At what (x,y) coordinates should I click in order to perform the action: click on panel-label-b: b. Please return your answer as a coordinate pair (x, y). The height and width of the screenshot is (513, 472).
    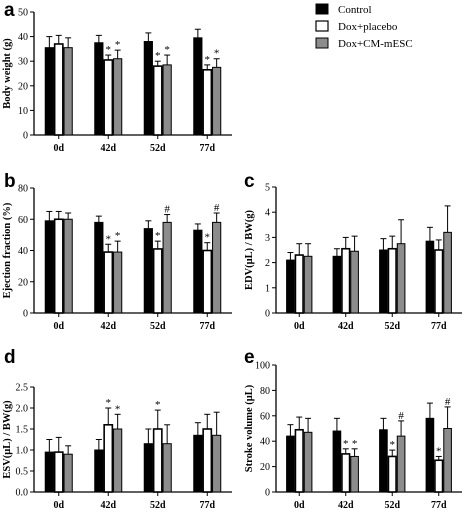
    Looking at the image, I should click on (10, 181).